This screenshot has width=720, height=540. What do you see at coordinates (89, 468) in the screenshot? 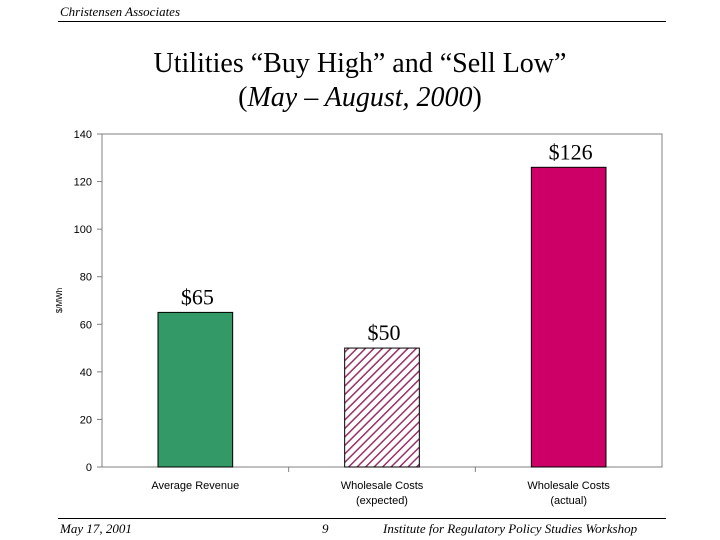
I see `y-tick-label: 0` at bounding box center [89, 468].